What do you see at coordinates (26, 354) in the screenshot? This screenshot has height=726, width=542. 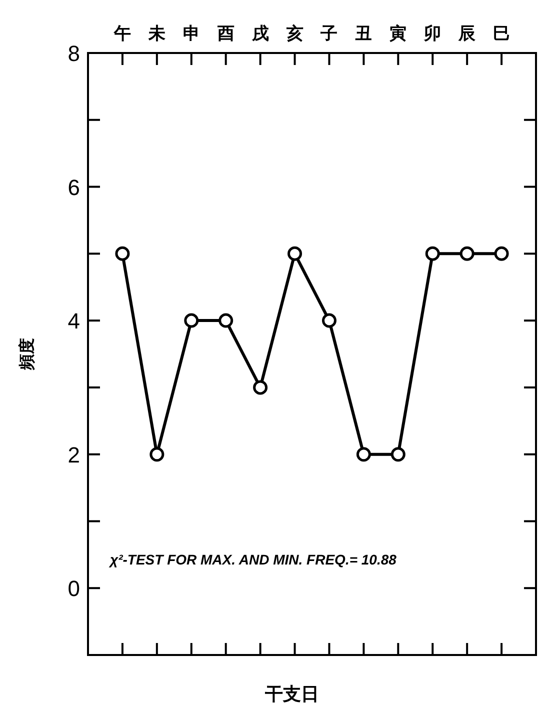 I see `y-axis-title: 頻度` at bounding box center [26, 354].